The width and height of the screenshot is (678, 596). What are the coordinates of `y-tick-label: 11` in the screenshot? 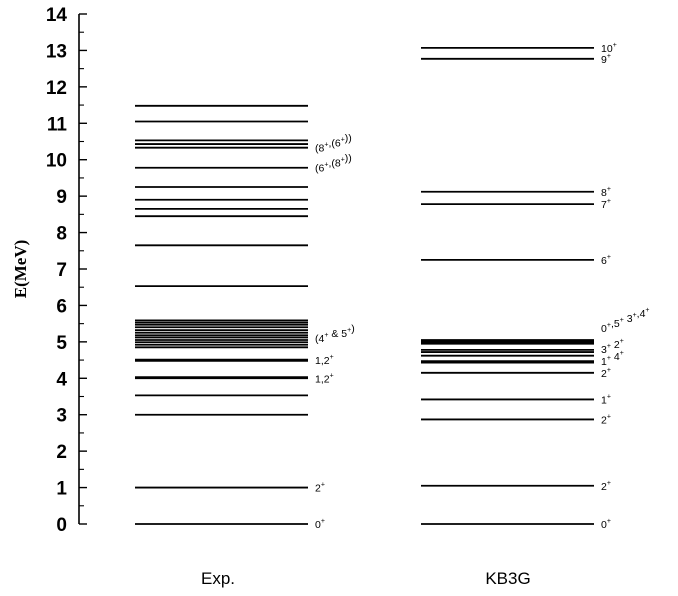 It's located at (57, 124).